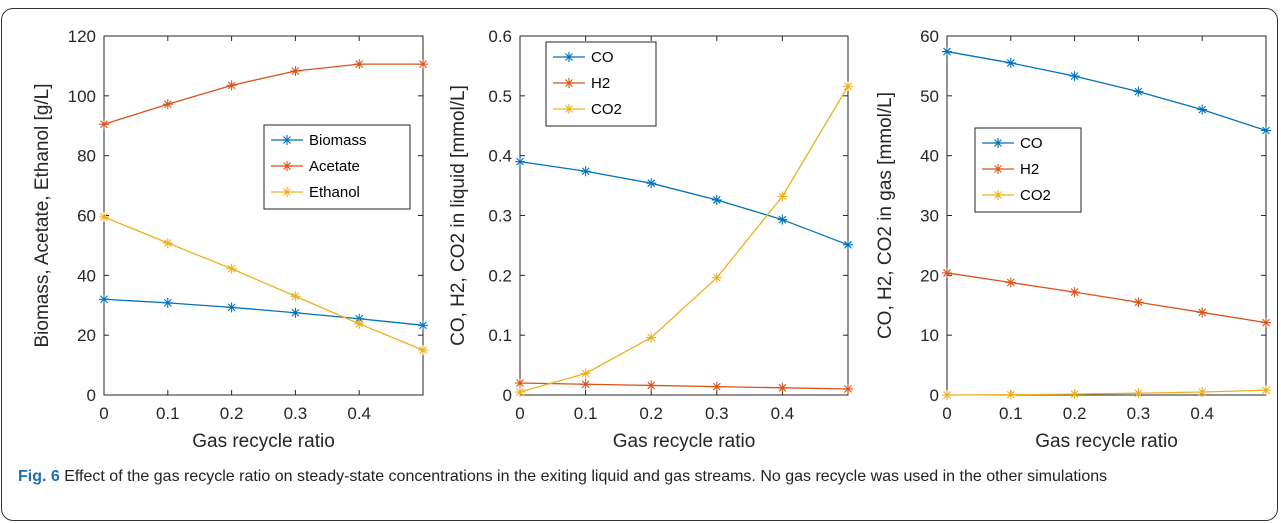 Image resolution: width=1281 pixels, height=523 pixels. What do you see at coordinates (929, 216) in the screenshot?
I see `y-tick-label: 30` at bounding box center [929, 216].